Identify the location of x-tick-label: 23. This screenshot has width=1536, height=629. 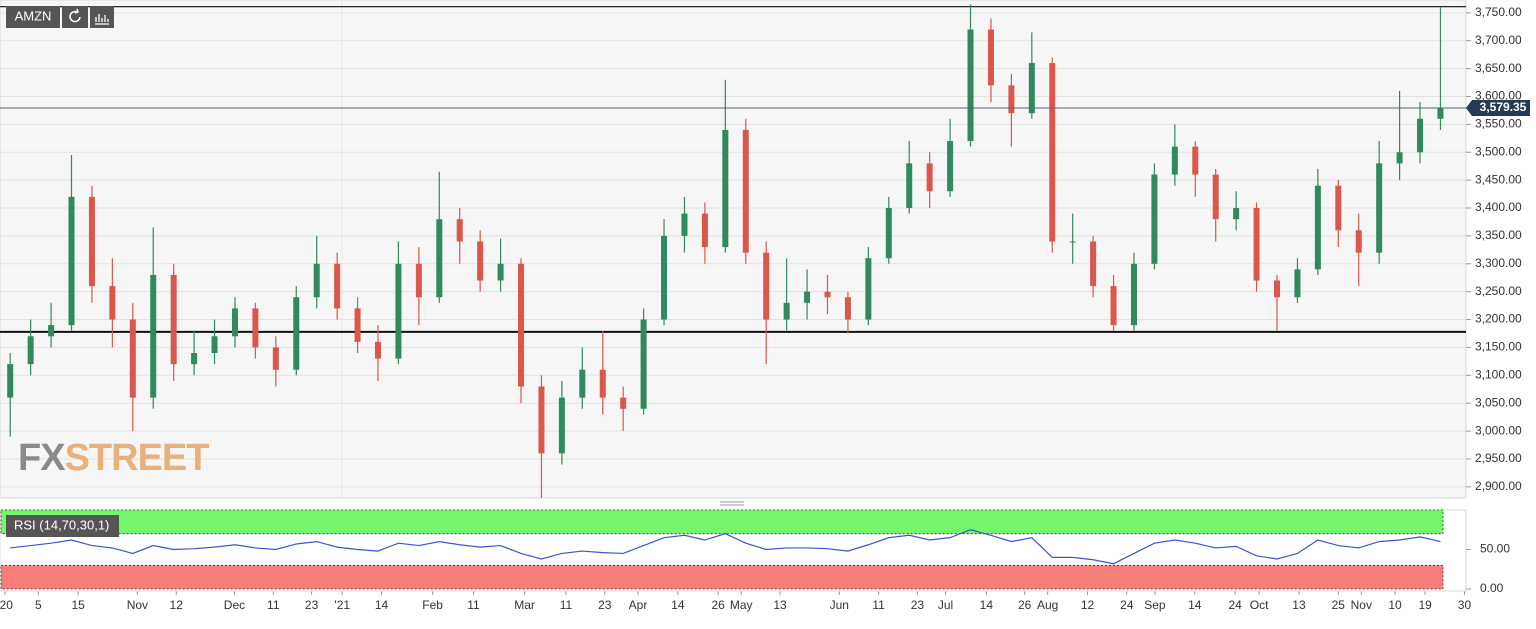
(918, 605).